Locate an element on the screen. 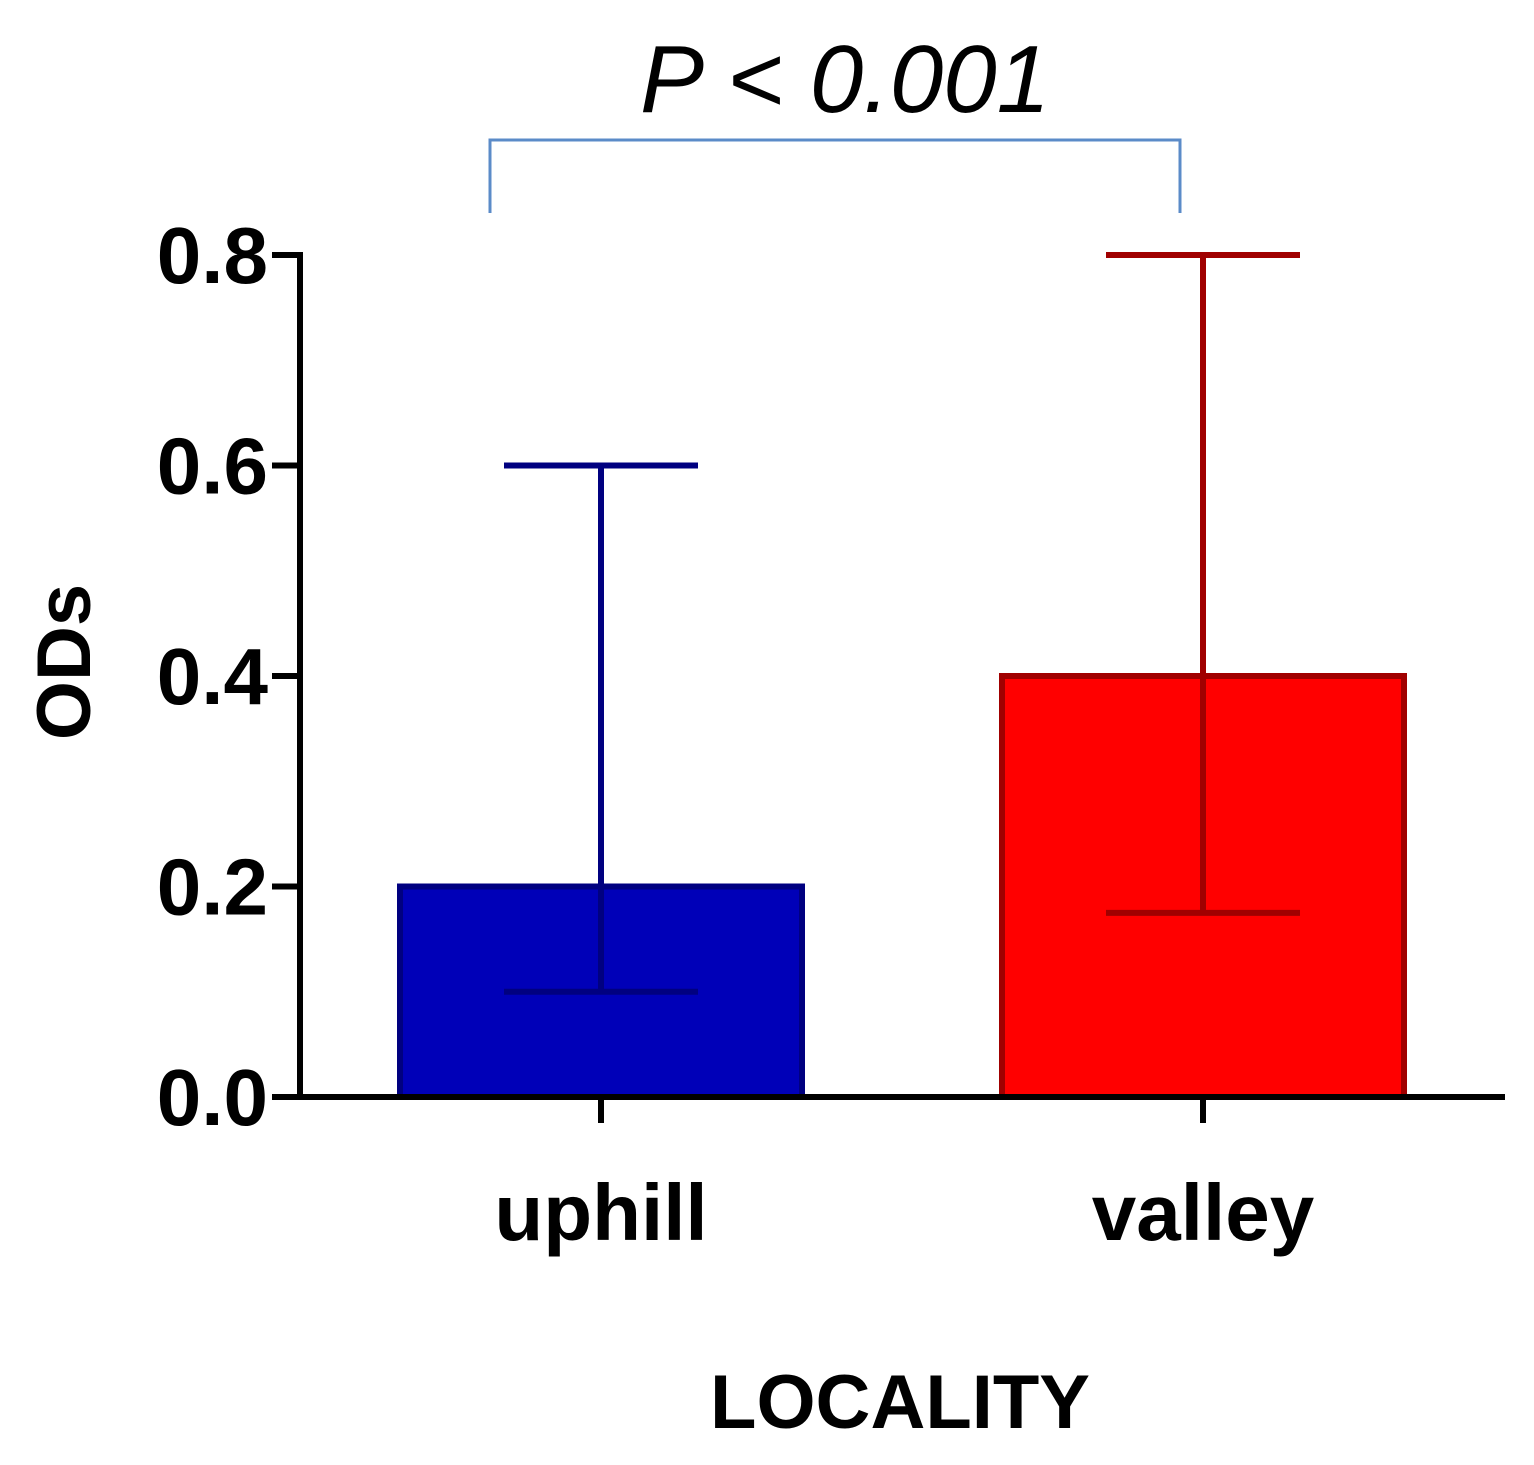 This screenshot has width=1534, height=1465. y-tick-label: 0.2 is located at coordinates (212, 887).